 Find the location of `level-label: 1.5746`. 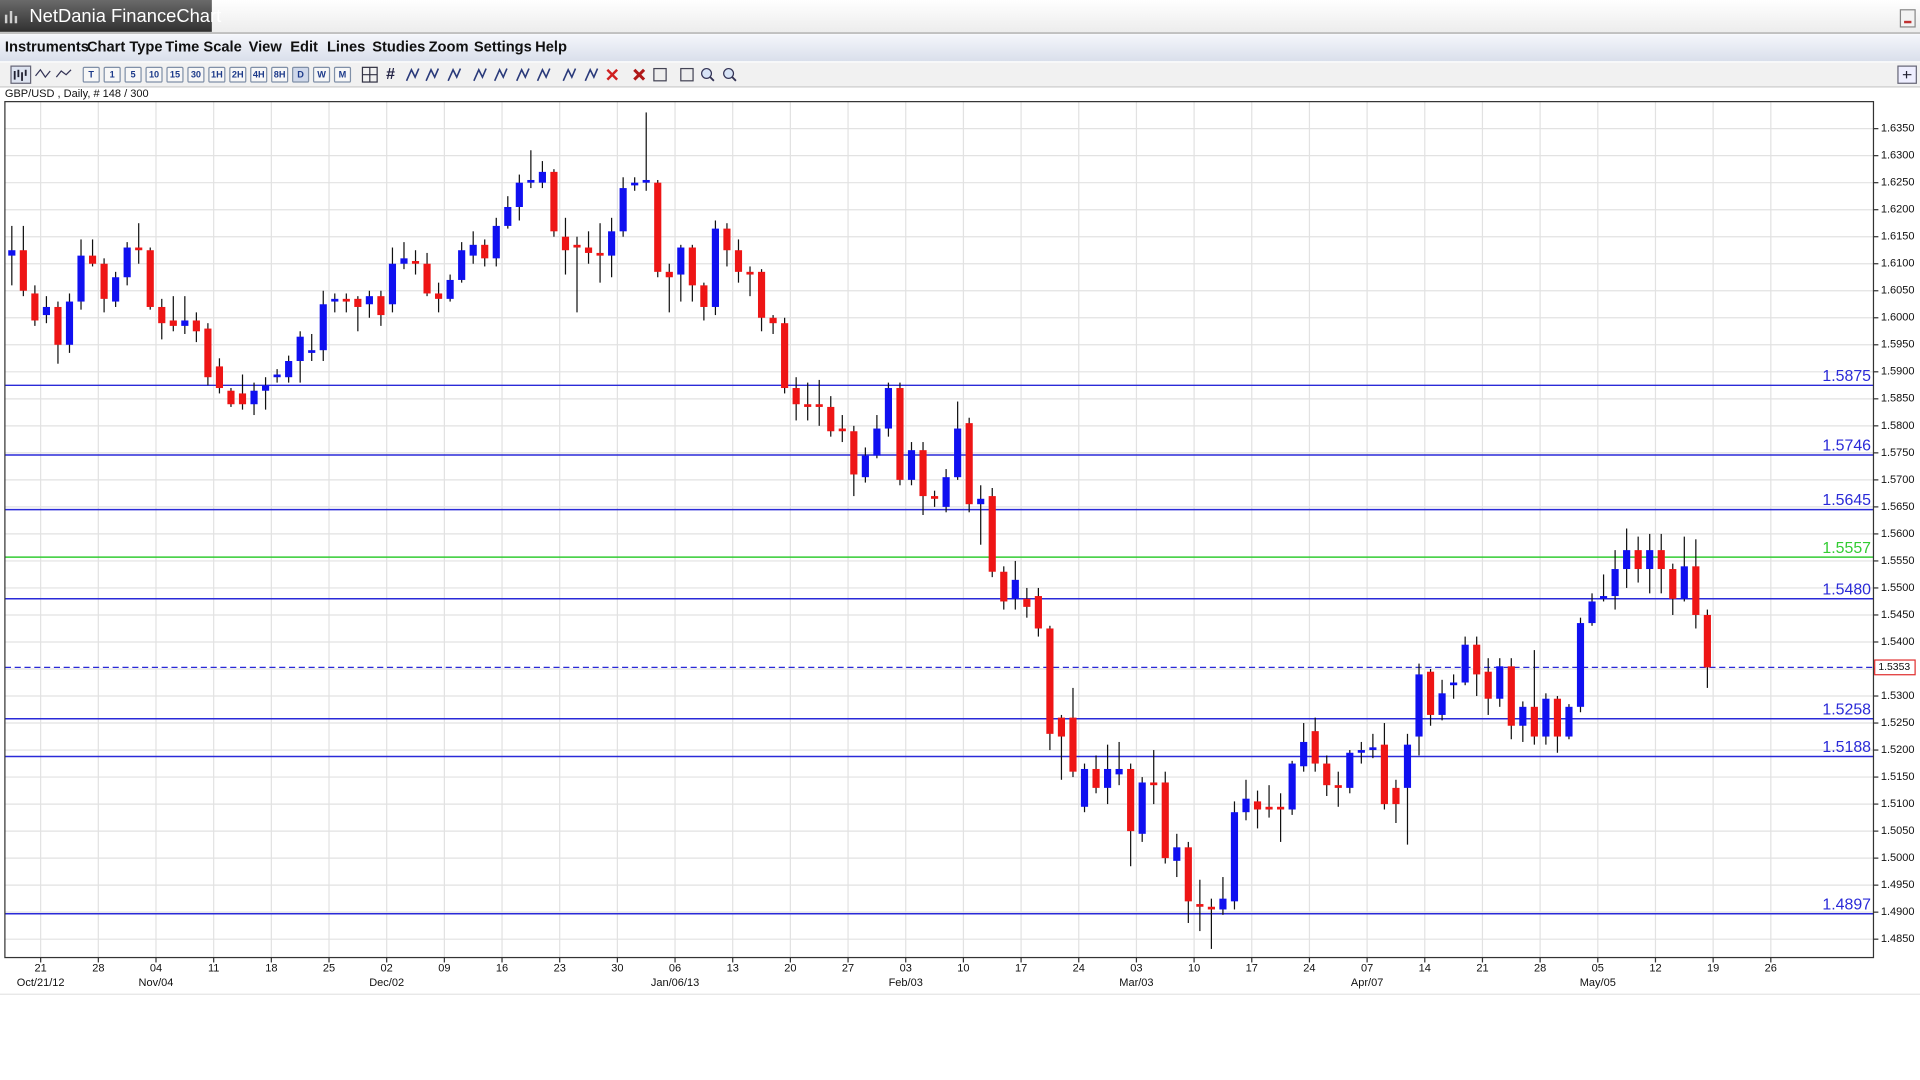

level-label: 1.5746 is located at coordinates (1846, 446).